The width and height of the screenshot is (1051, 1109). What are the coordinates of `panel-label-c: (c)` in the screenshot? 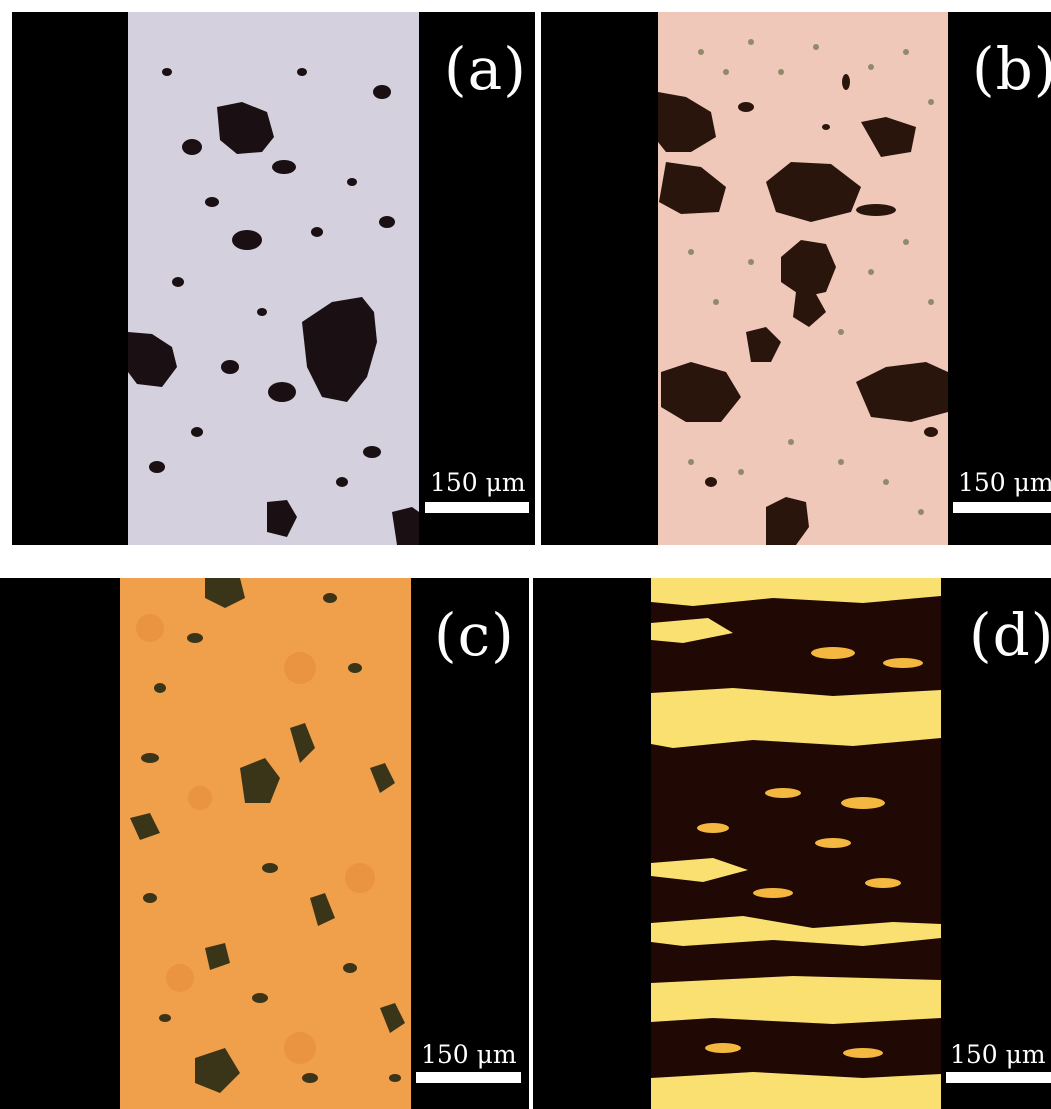 It's located at (474, 635).